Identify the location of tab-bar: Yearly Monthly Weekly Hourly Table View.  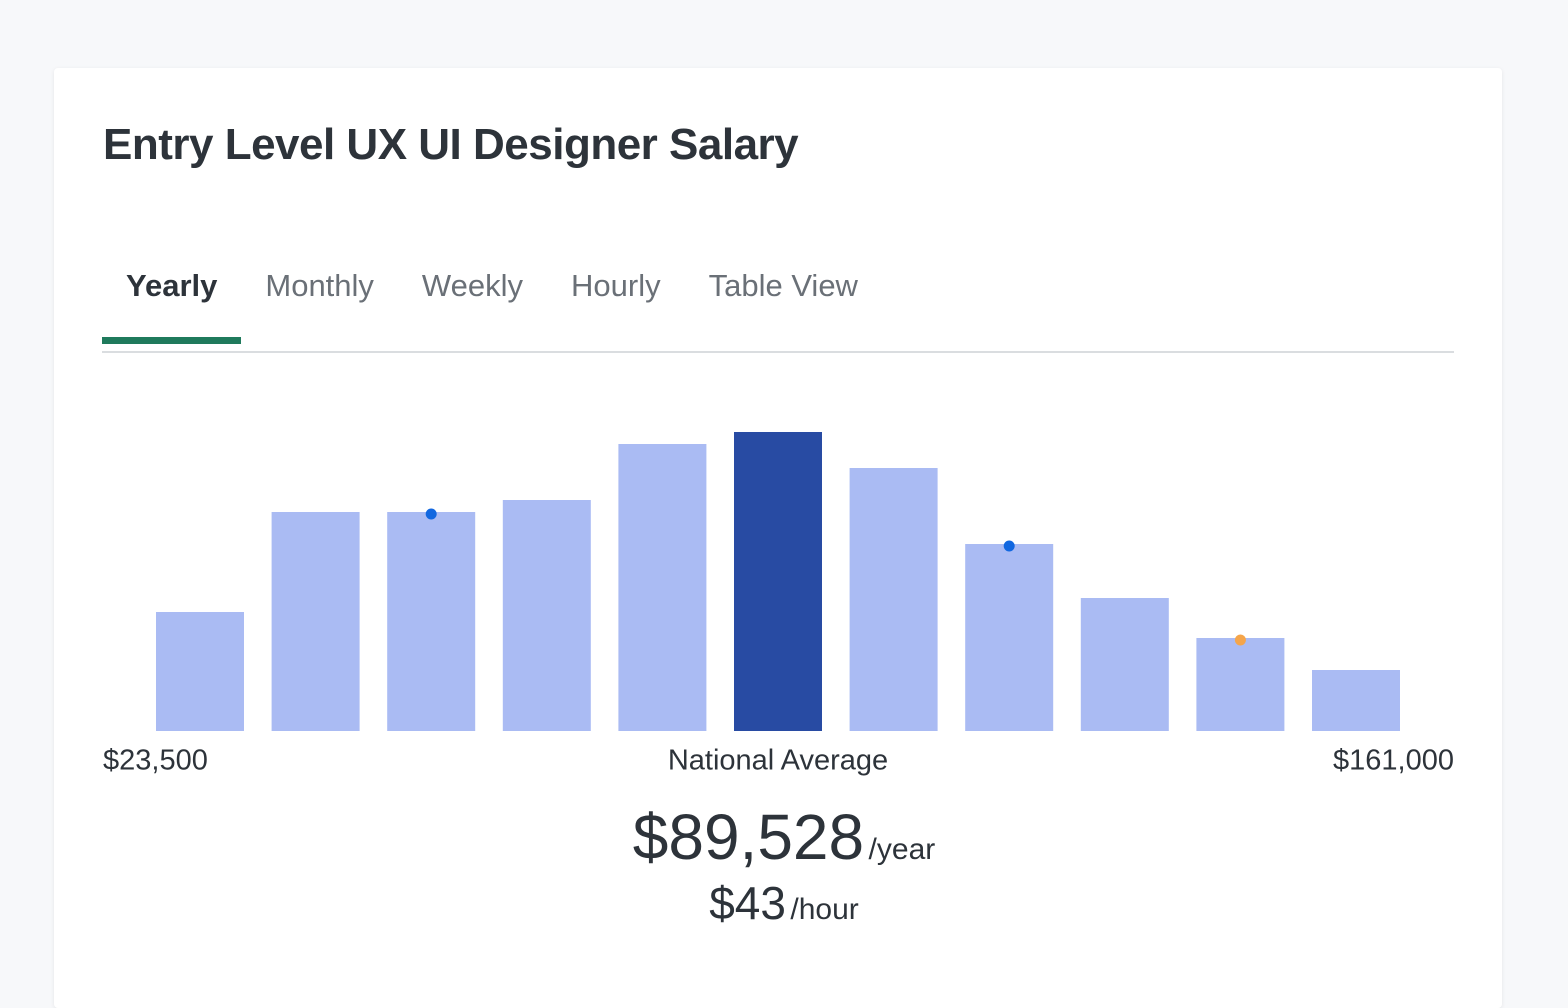
(778, 307).